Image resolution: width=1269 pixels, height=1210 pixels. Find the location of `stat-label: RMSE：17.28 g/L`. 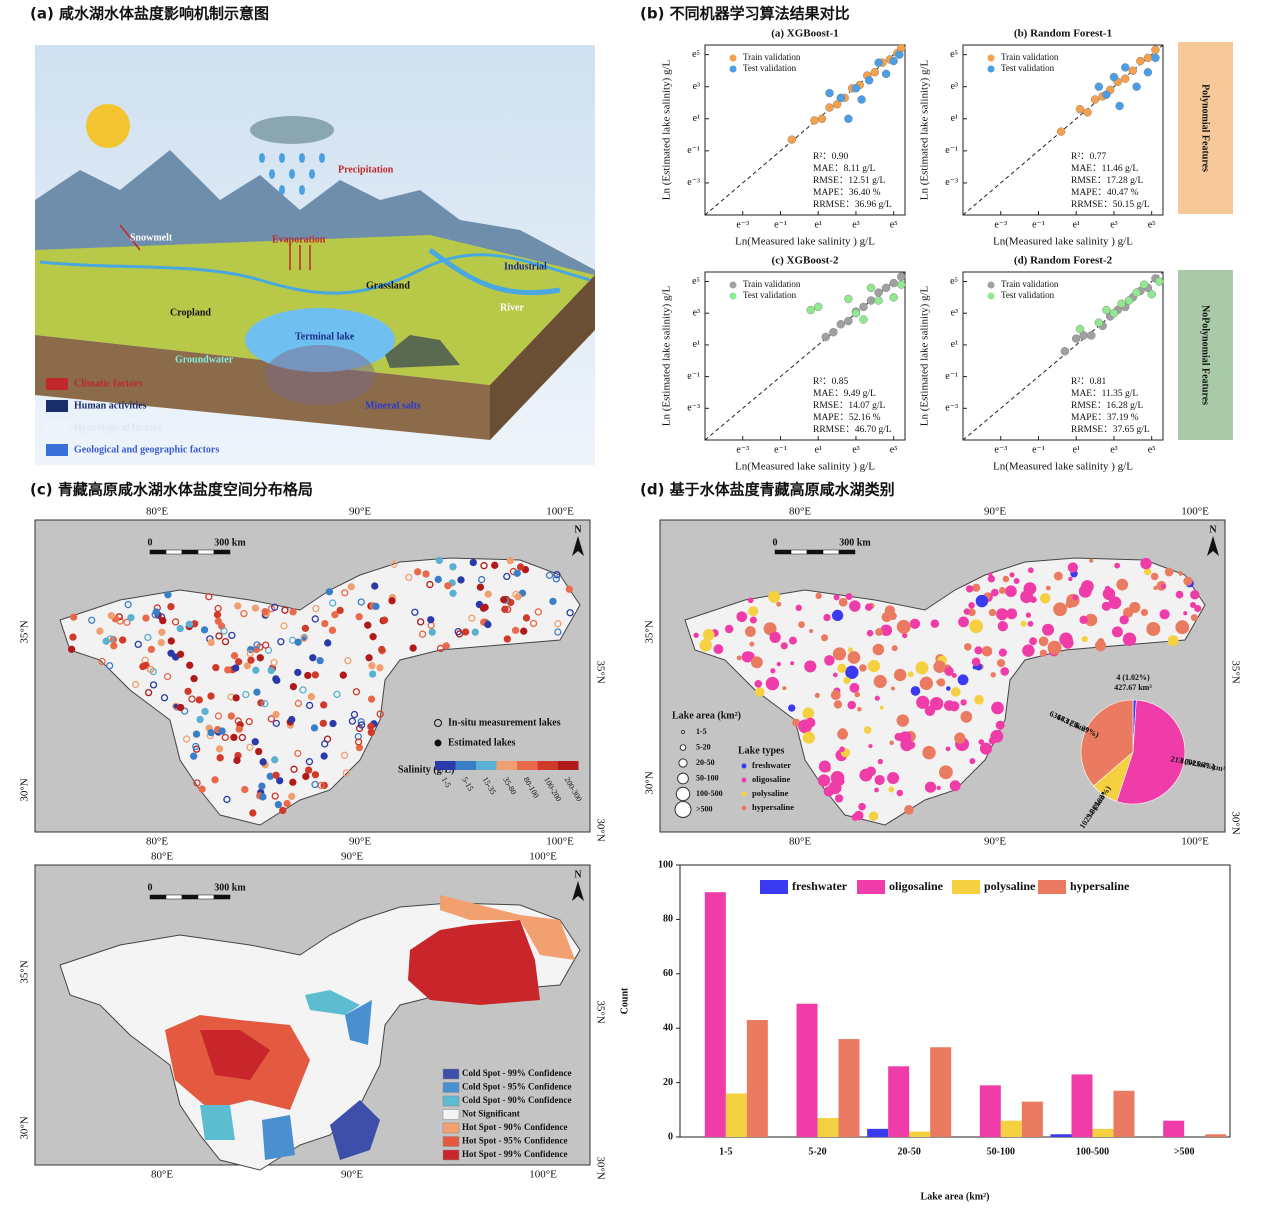

stat-label: RMSE：17.28 g/L is located at coordinates (1107, 181).